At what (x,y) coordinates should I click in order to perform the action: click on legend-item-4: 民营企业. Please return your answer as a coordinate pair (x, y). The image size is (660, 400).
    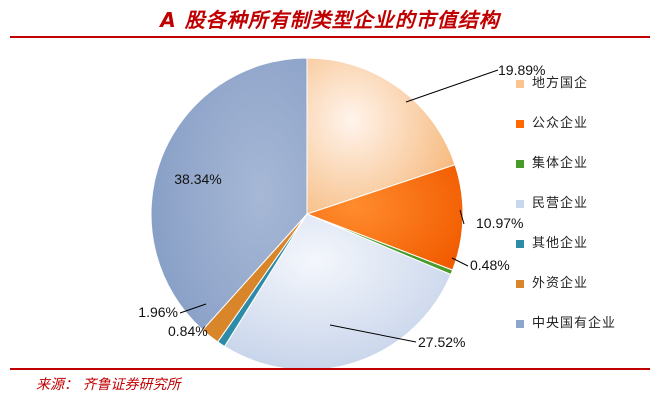
    Looking at the image, I should click on (576, 214).